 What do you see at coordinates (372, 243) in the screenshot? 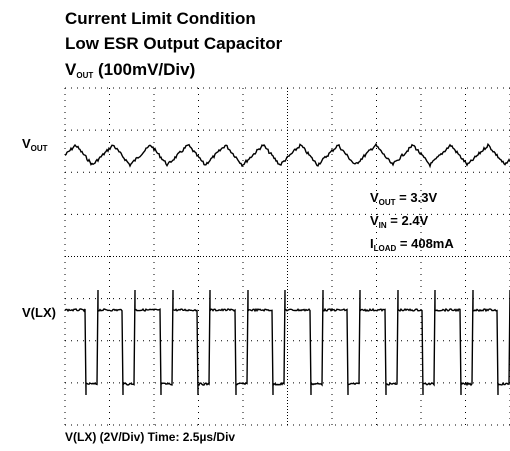
I see `symbol: I` at bounding box center [372, 243].